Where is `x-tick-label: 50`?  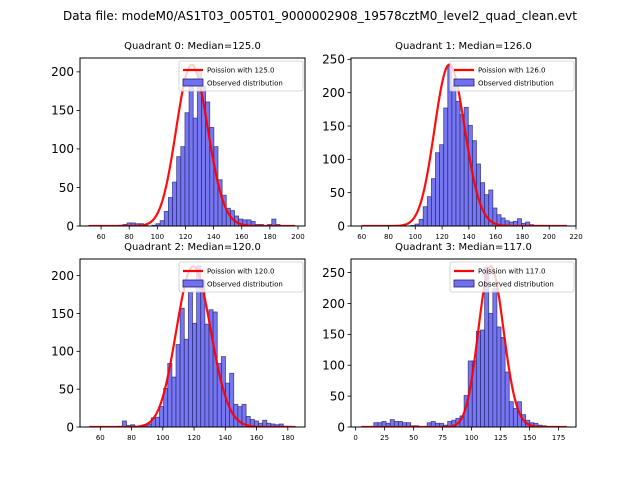
x-tick-label: 50 is located at coordinates (413, 438).